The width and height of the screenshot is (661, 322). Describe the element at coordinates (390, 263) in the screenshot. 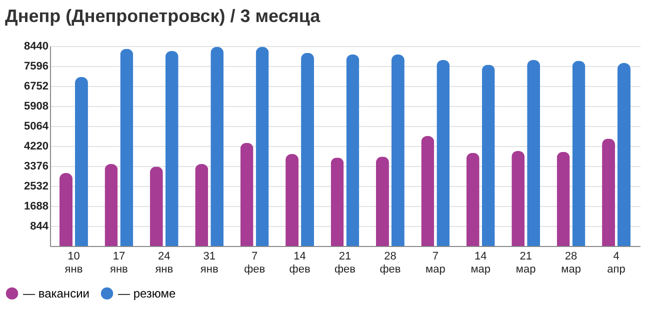

I see `x-tick-label: 28 фев` at that location.